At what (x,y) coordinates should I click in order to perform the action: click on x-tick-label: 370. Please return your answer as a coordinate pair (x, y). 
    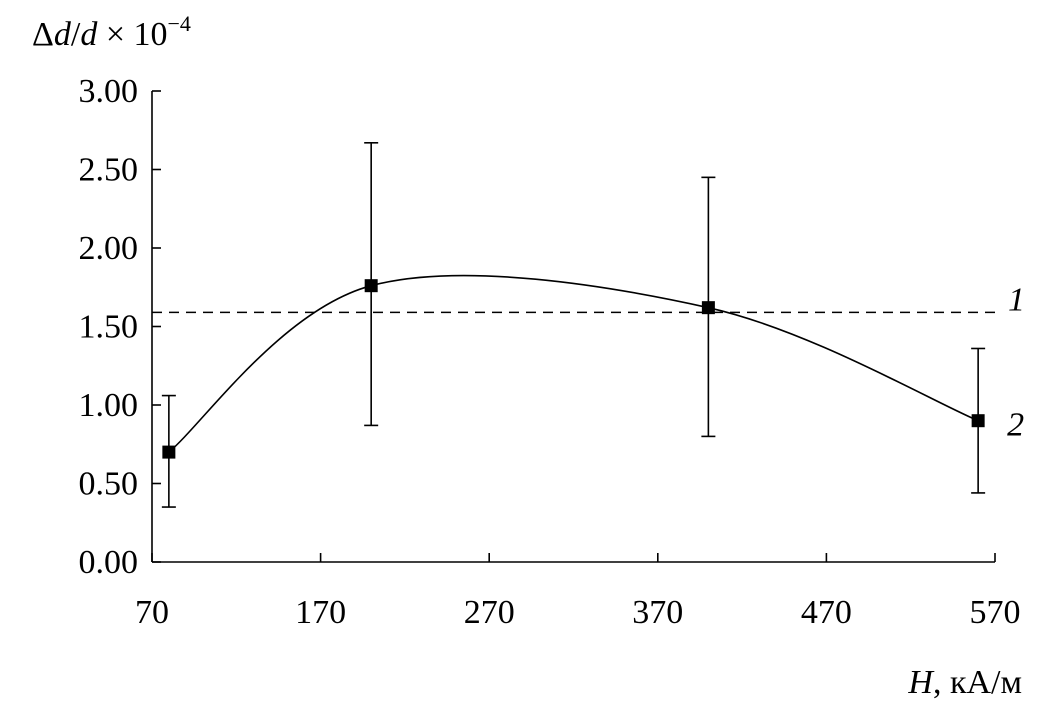
    Looking at the image, I should click on (657, 612).